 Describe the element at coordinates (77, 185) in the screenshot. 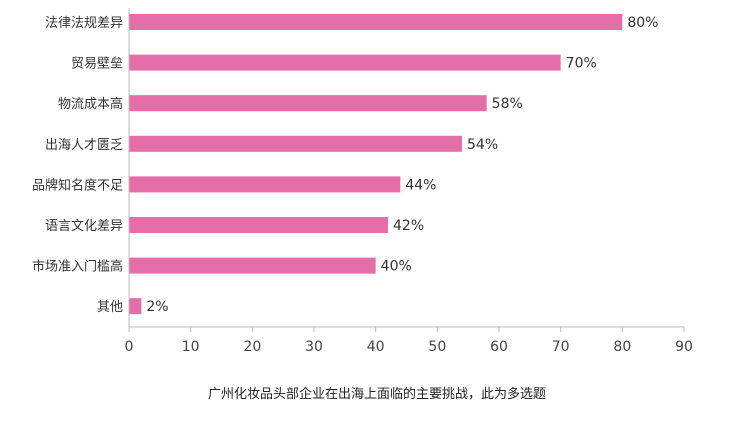

I see `category-label: 品牌知名度不足` at that location.